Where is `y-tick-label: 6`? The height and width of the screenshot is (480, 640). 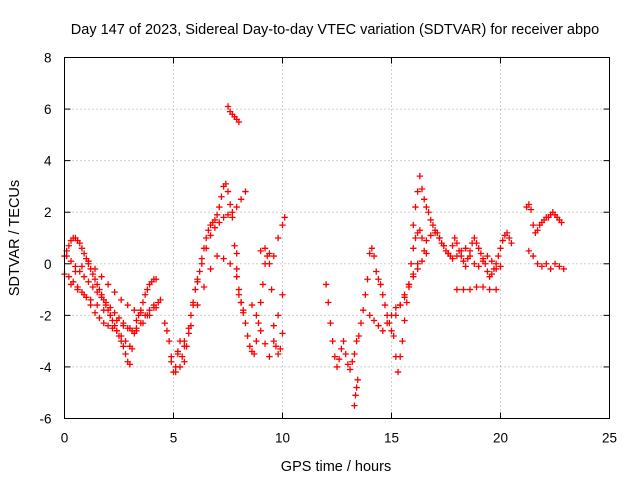
y-tick-label: 6 is located at coordinates (48, 109).